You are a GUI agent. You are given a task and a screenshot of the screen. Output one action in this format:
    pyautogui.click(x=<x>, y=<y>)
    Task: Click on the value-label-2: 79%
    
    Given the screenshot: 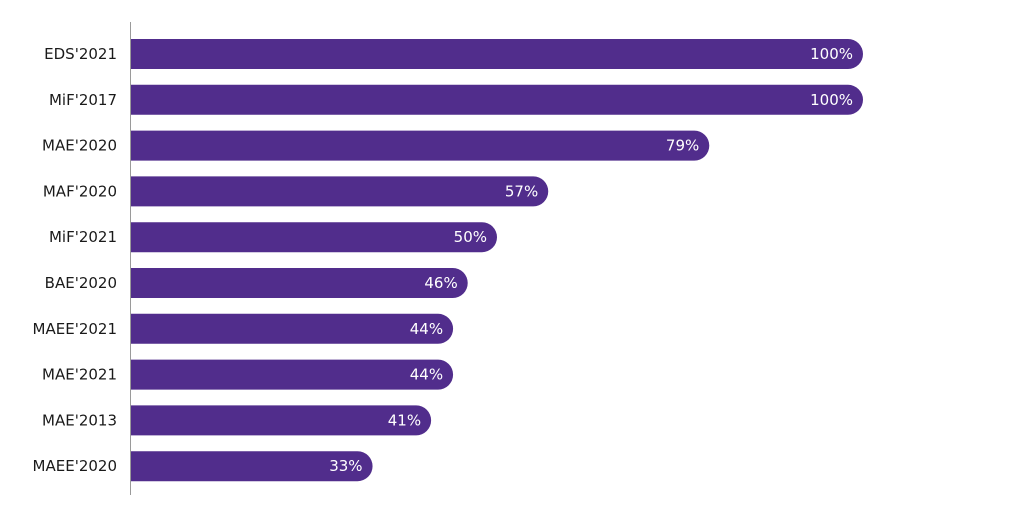 What is the action you would take?
    pyautogui.click(x=682, y=146)
    